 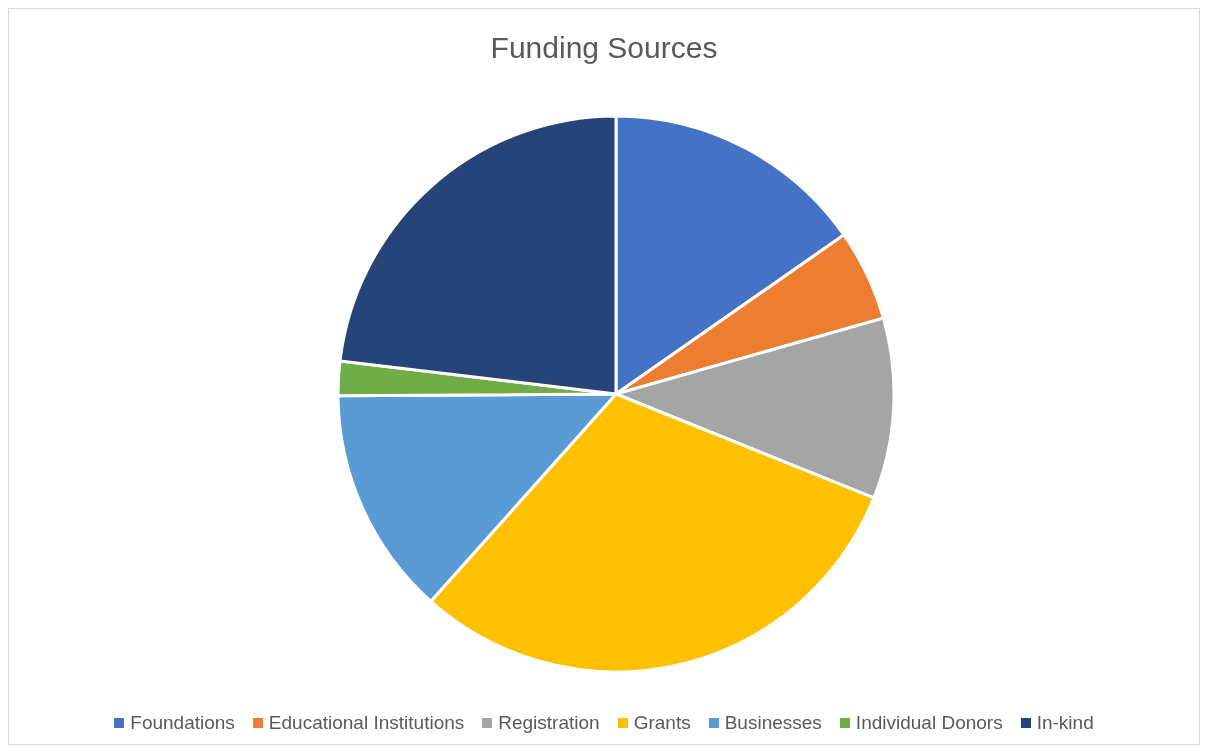 I want to click on legend-label: Registration, so click(x=548, y=723).